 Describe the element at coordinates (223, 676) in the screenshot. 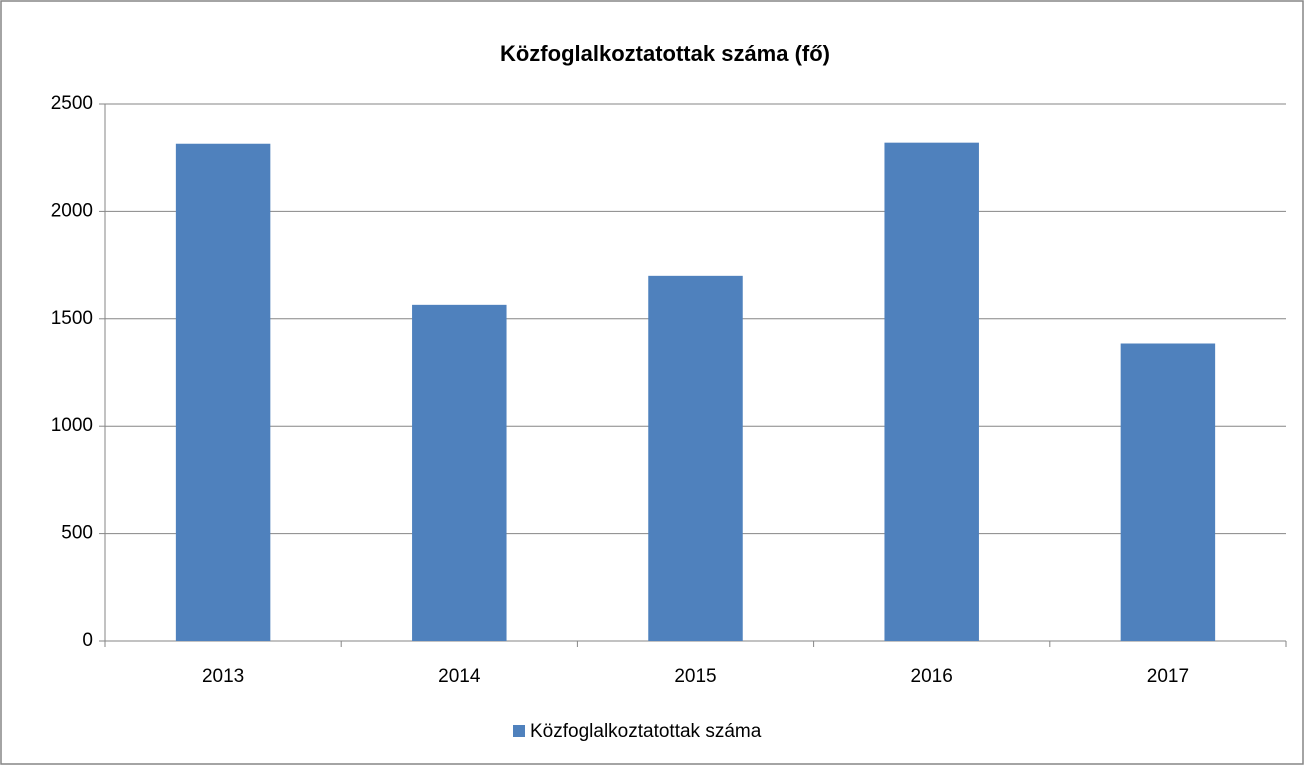

I see `x-tick-label: 2013` at that location.